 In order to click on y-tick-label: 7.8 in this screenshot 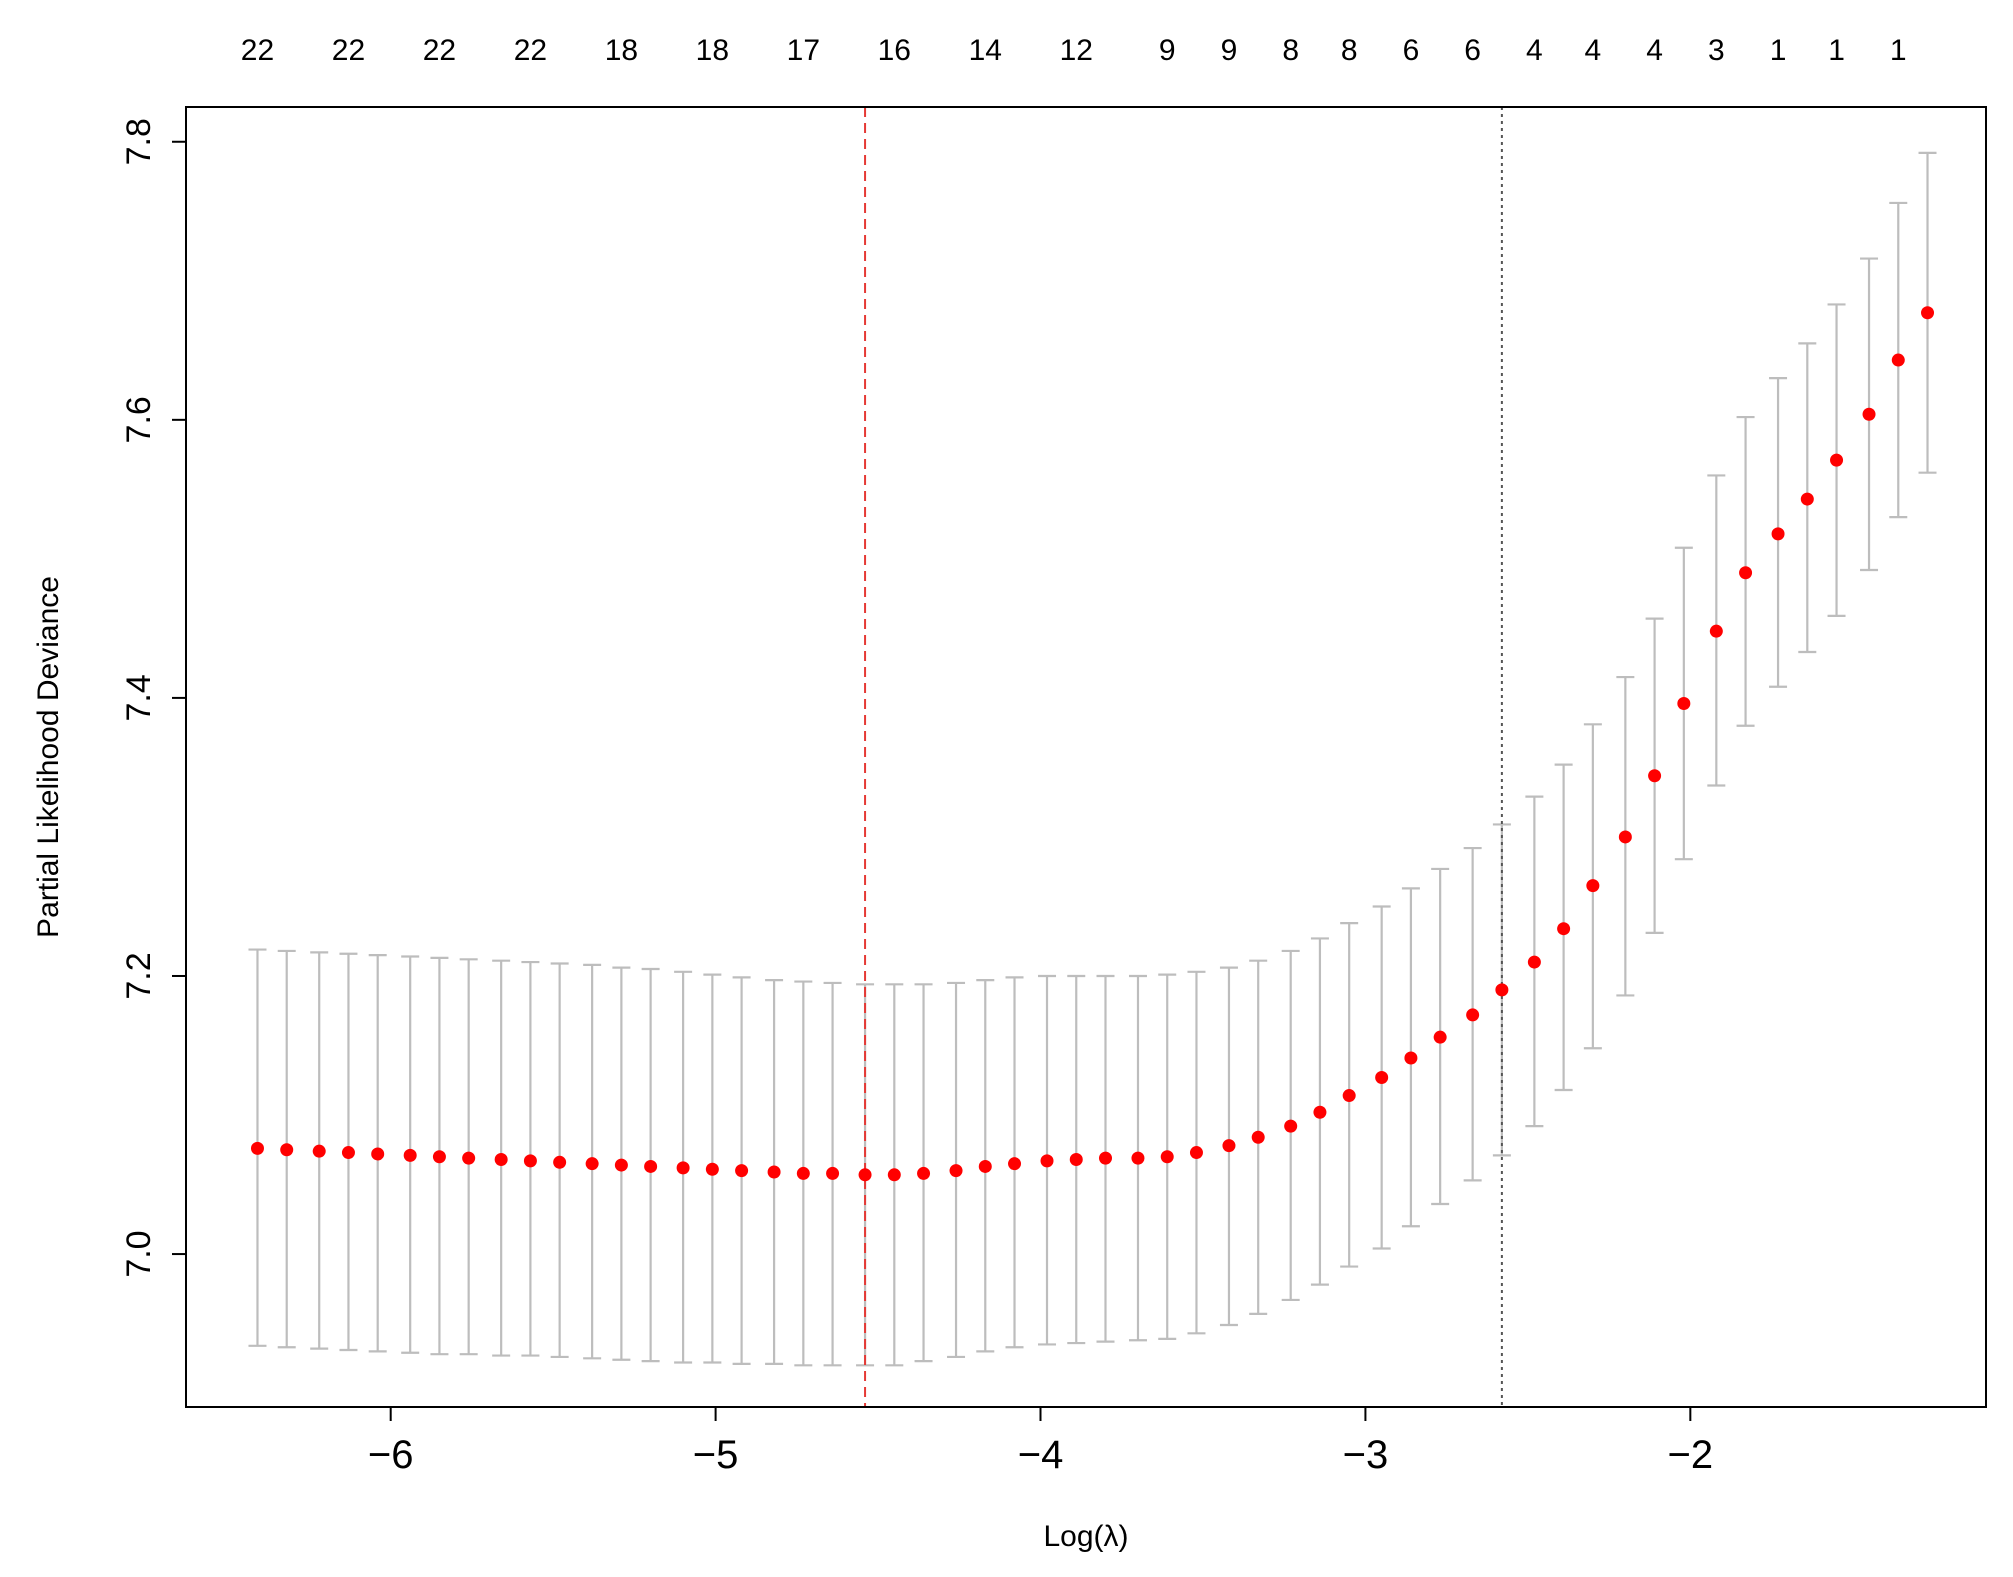, I will do `click(139, 141)`.